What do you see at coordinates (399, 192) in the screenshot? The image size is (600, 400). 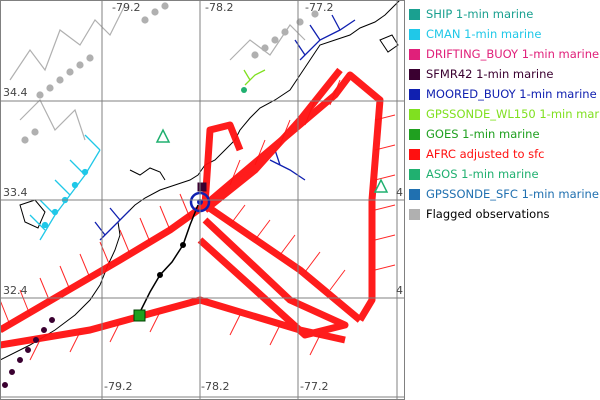 I see `lat-tick-right-1: 4` at bounding box center [399, 192].